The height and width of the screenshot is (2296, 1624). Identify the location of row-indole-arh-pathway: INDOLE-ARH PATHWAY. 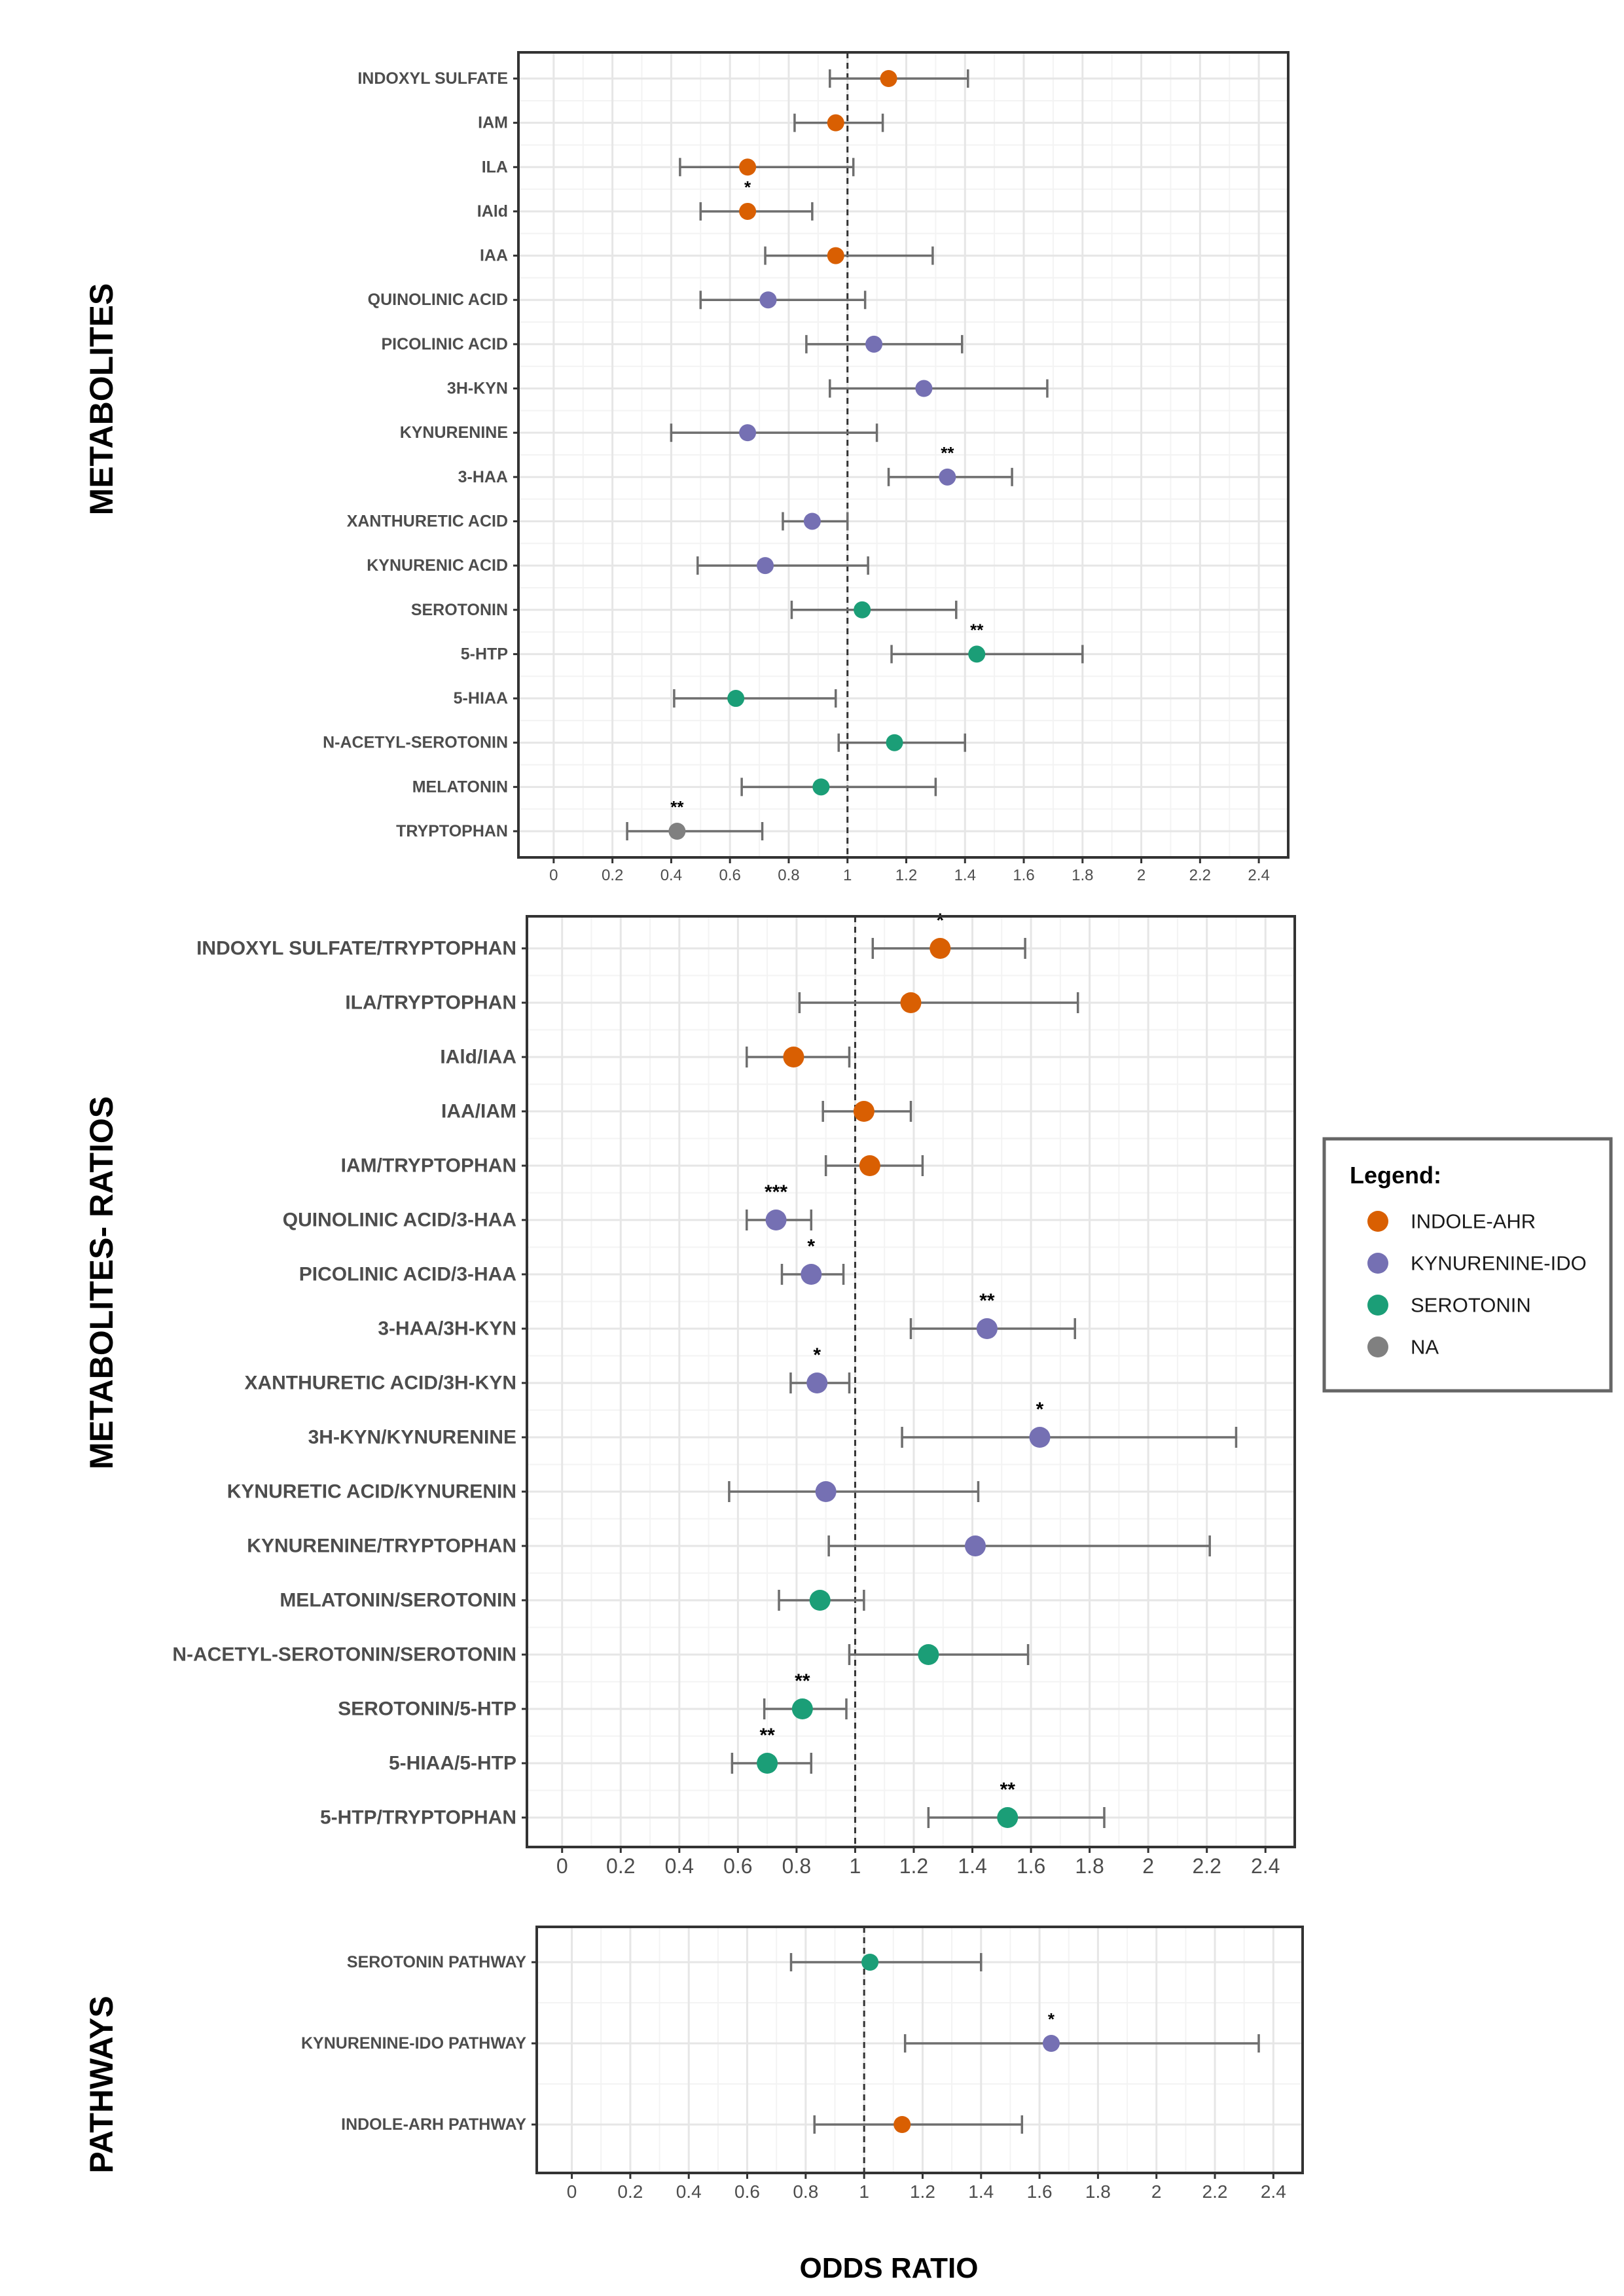
(682, 2124).